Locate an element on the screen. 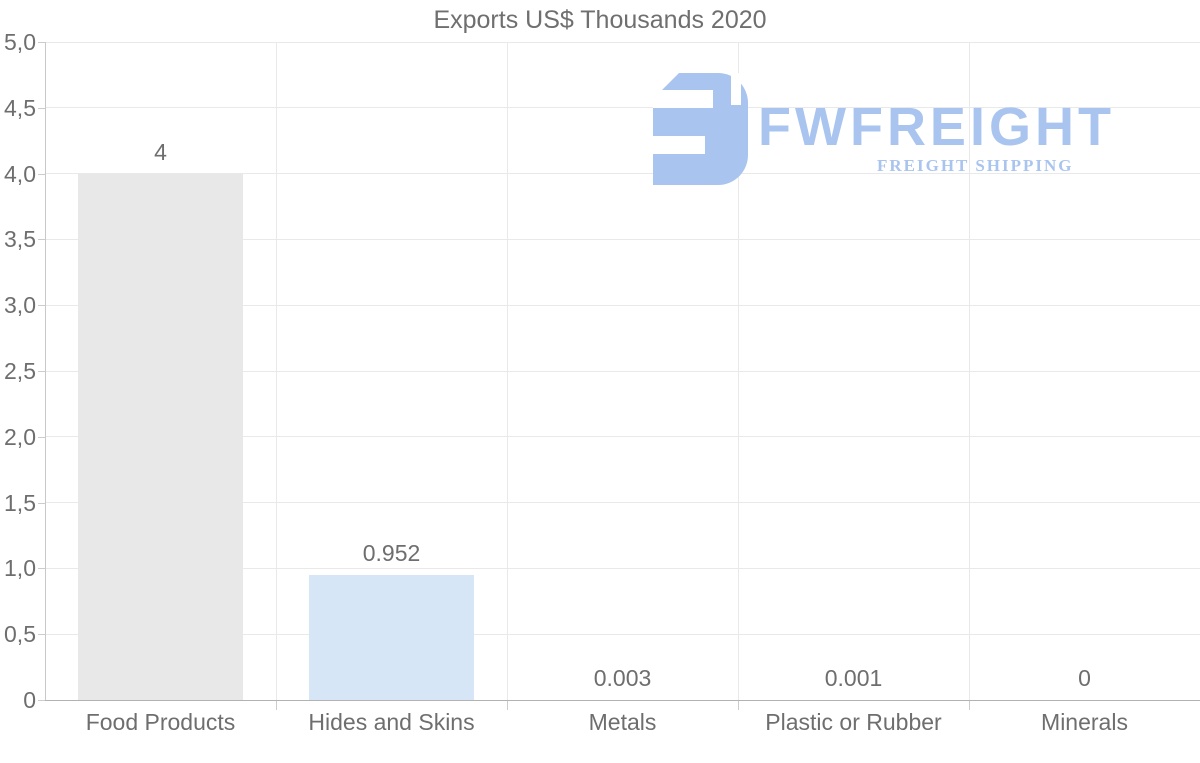  y-axis-tick-label: 0 is located at coordinates (29, 700).